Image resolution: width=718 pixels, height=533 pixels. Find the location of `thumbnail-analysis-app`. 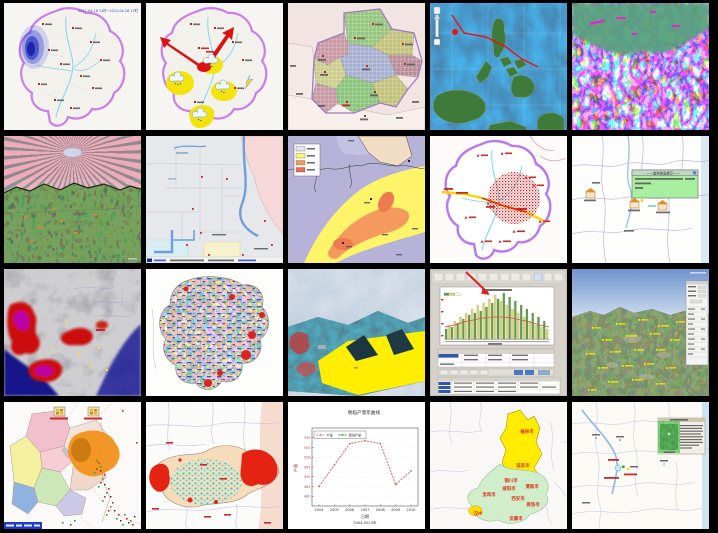

thumbnail-analysis-app is located at coordinates (498, 332).